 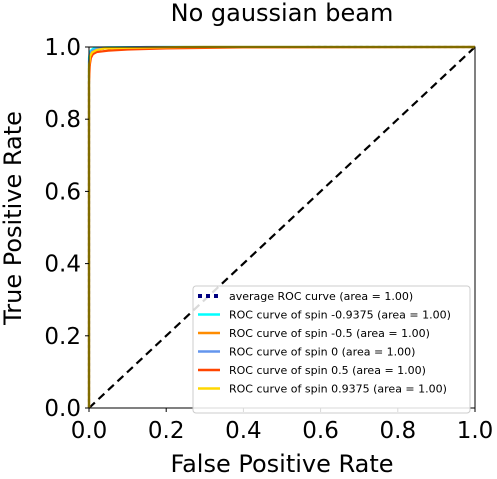 What do you see at coordinates (338, 389) in the screenshot?
I see `legend-entry-label: ROC curve of spin 0.9375 (area = 1.00)` at bounding box center [338, 389].